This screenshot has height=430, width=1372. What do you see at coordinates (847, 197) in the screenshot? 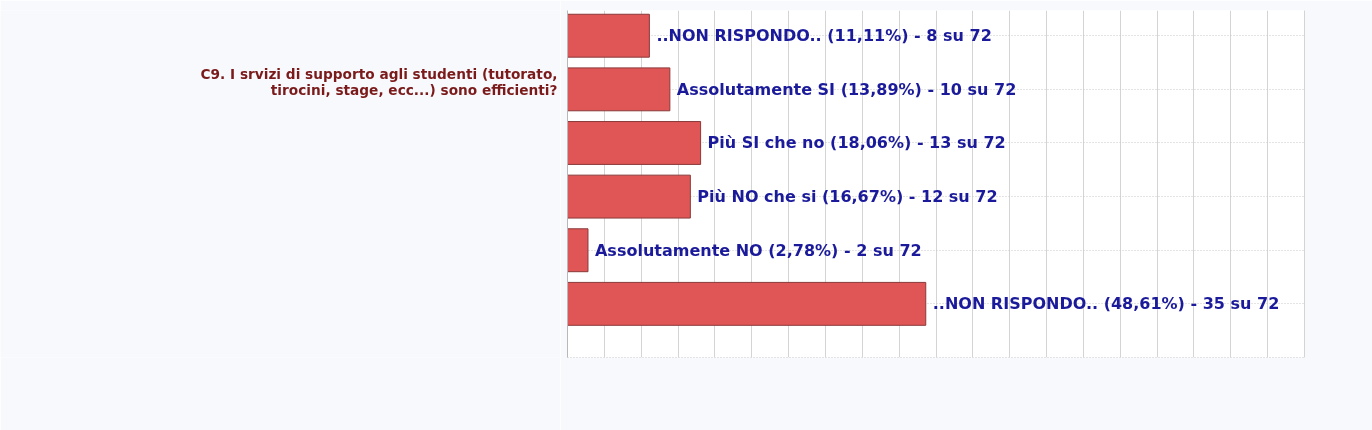
I see `data-label: Più NO che si (16,67%) - 12 su 72` at bounding box center [847, 197].